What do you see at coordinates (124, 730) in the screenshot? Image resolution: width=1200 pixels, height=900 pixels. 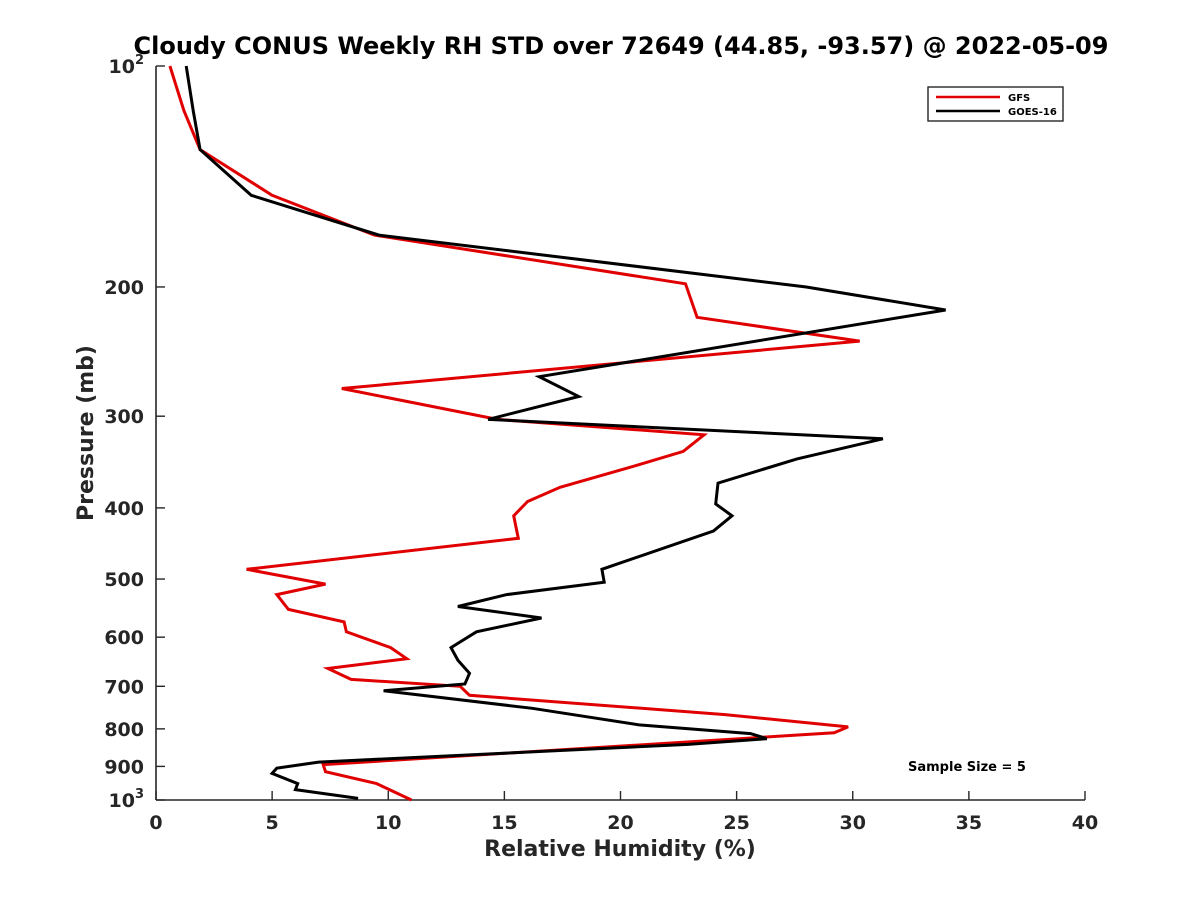 I see `y-tick-label: 800` at bounding box center [124, 730].